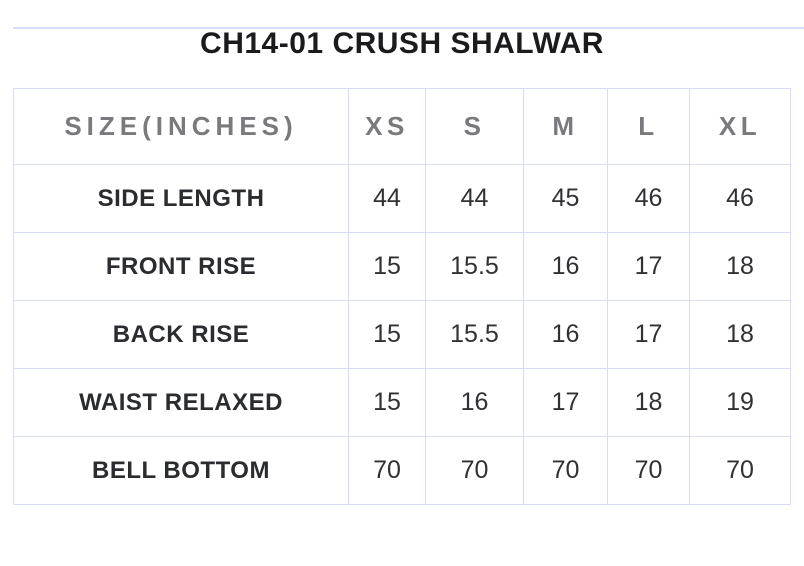 Image resolution: width=804 pixels, height=566 pixels. Describe the element at coordinates (565, 126) in the screenshot. I see `column-header-m: M` at that location.